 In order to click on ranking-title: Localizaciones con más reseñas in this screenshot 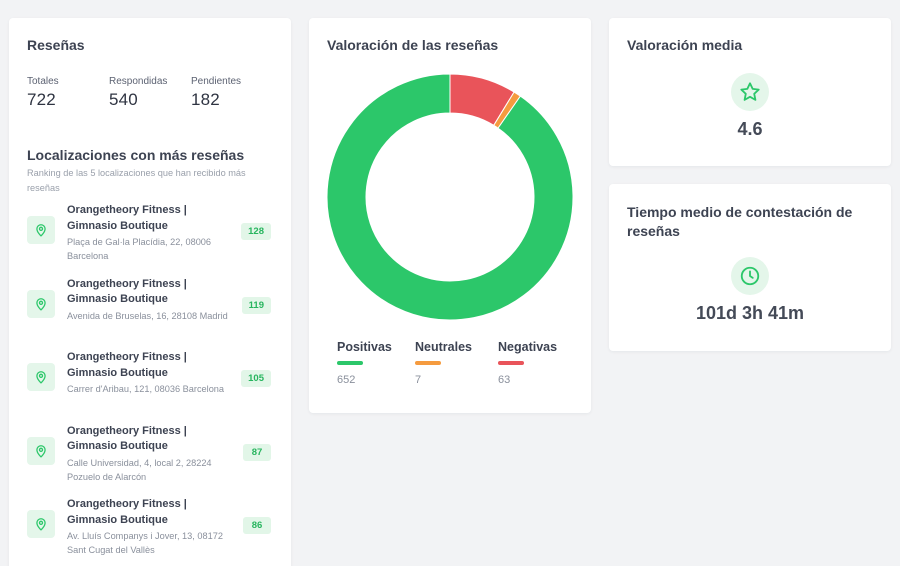, I will do `click(136, 155)`.